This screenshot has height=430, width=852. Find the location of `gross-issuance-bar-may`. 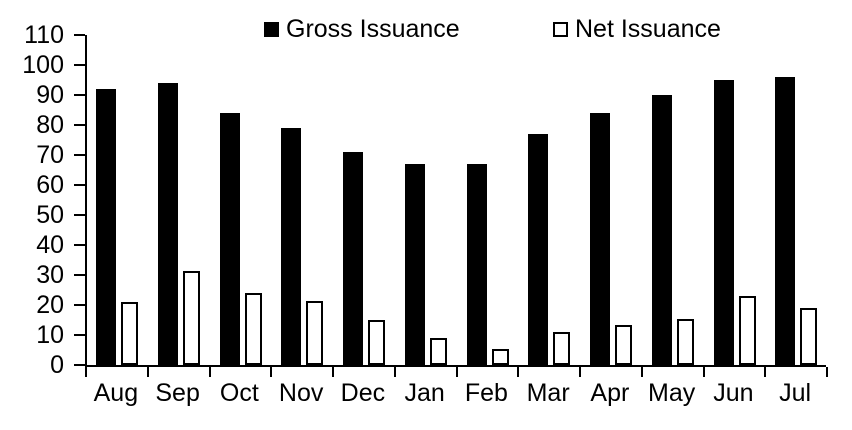

gross-issuance-bar-may is located at coordinates (661, 230).